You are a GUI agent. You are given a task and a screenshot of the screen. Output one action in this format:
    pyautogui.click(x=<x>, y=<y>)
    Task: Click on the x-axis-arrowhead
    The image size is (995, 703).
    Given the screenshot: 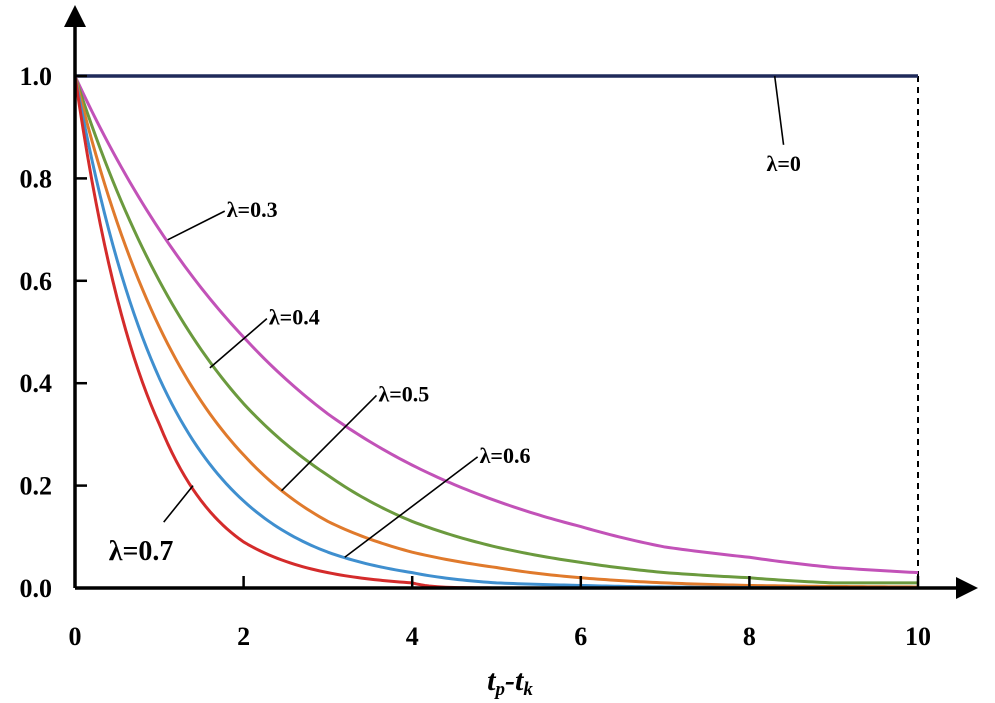 What is the action you would take?
    pyautogui.click(x=967, y=588)
    